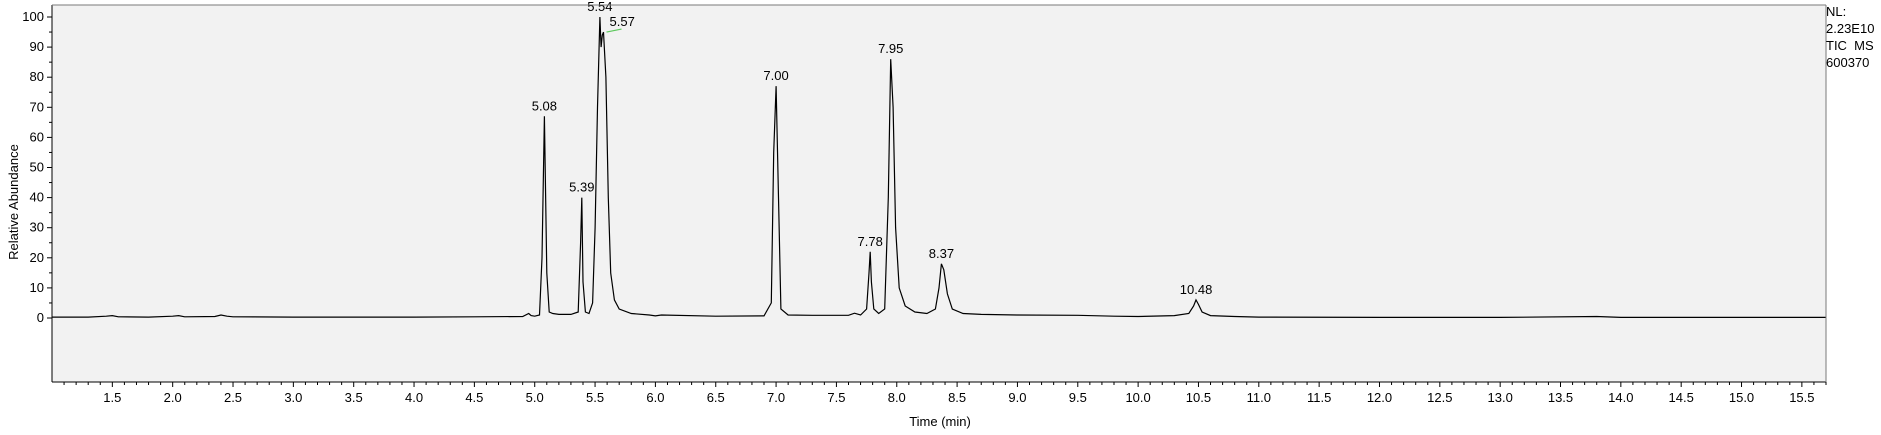 This screenshot has width=1881, height=435. What do you see at coordinates (1741, 397) in the screenshot?
I see `x-tick-label-15.0: 15.0` at bounding box center [1741, 397].